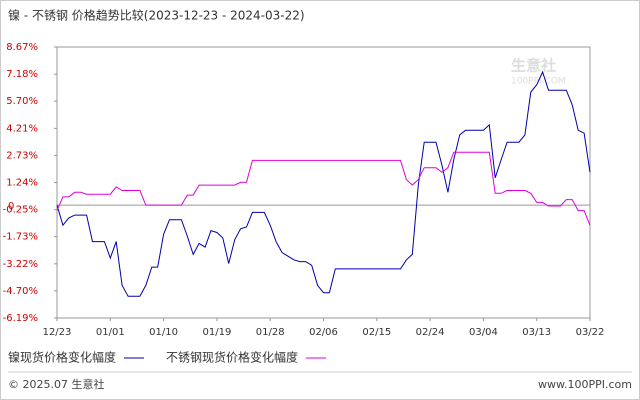  Describe the element at coordinates (22, 155) in the screenshot. I see `y-tick-label: 2.73%` at that location.